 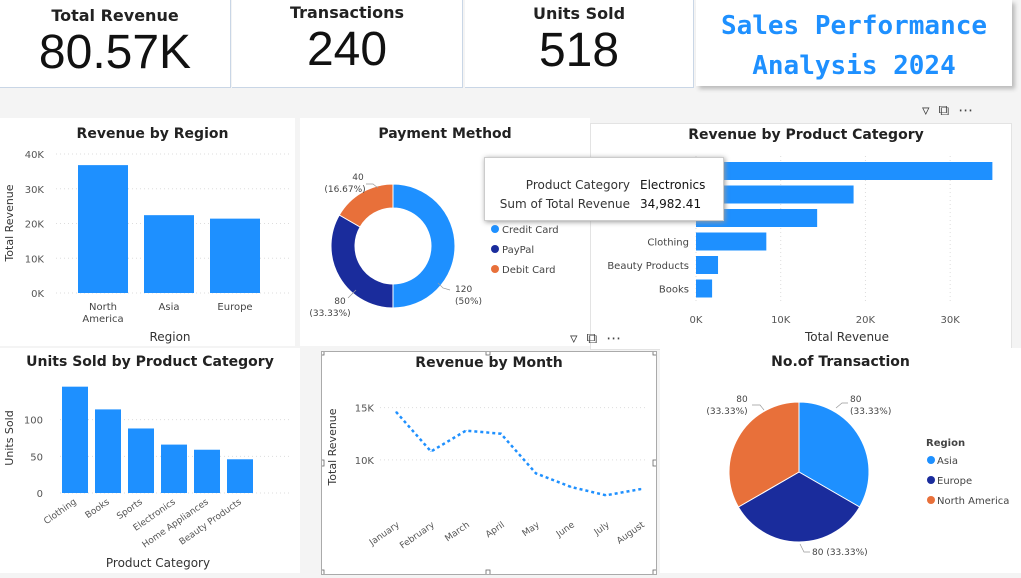 I want to click on x-tick-label: February, so click(x=417, y=535).